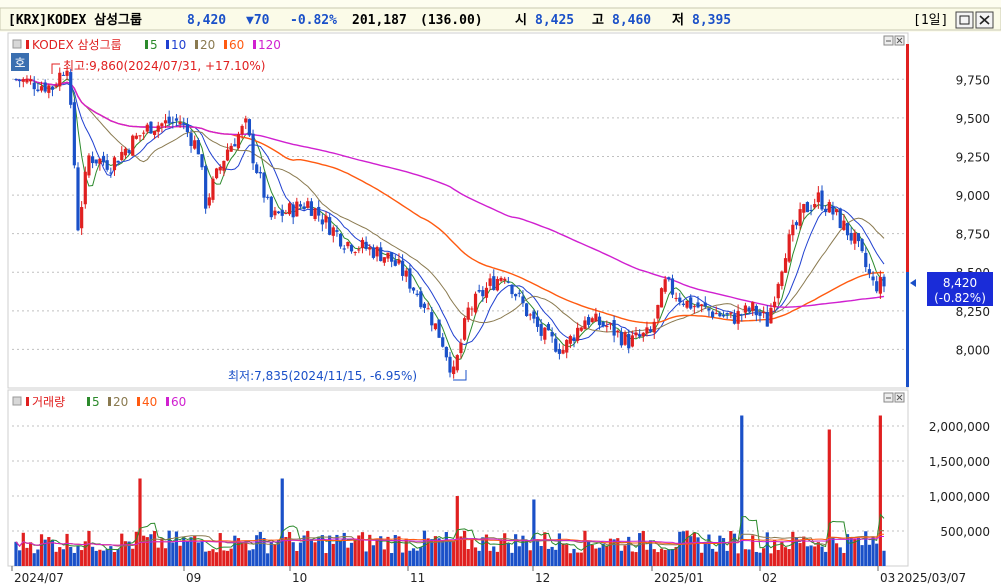  I want to click on vol-ma-legend-label: 60, so click(178, 402).